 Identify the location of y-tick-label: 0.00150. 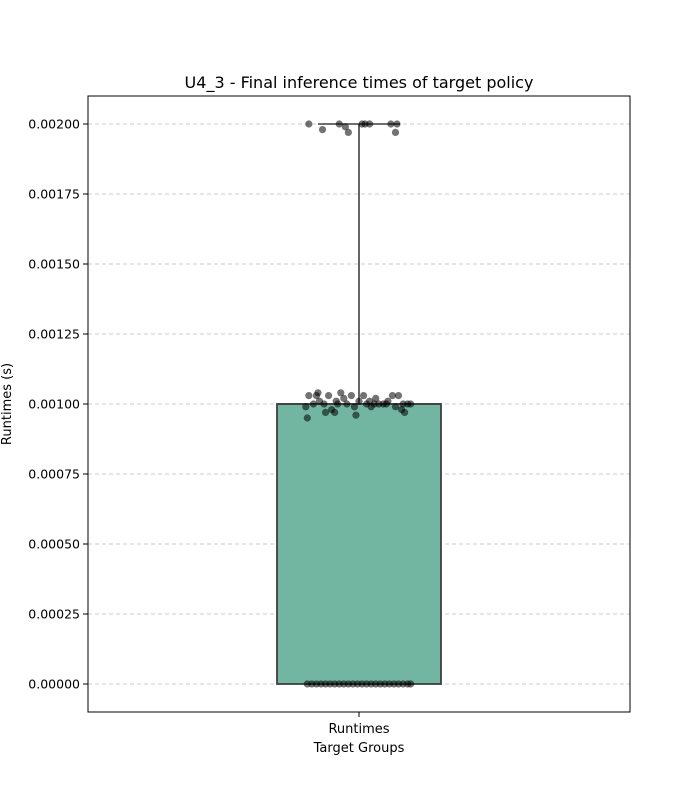
(54, 264).